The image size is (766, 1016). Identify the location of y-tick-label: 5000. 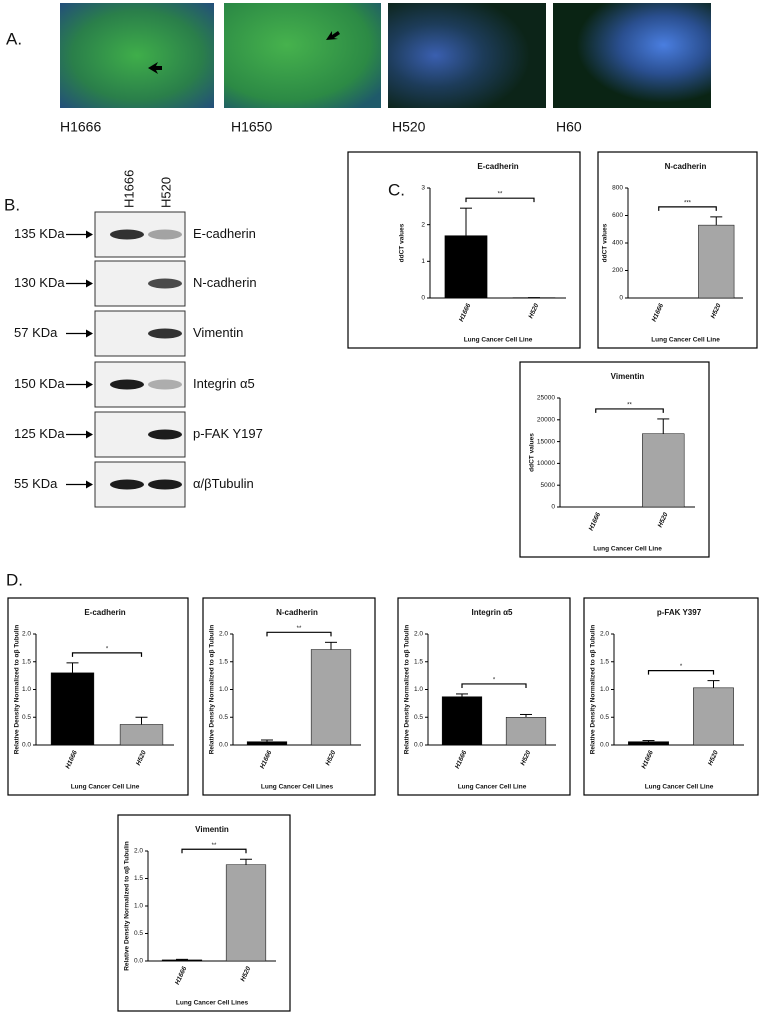
(548, 485).